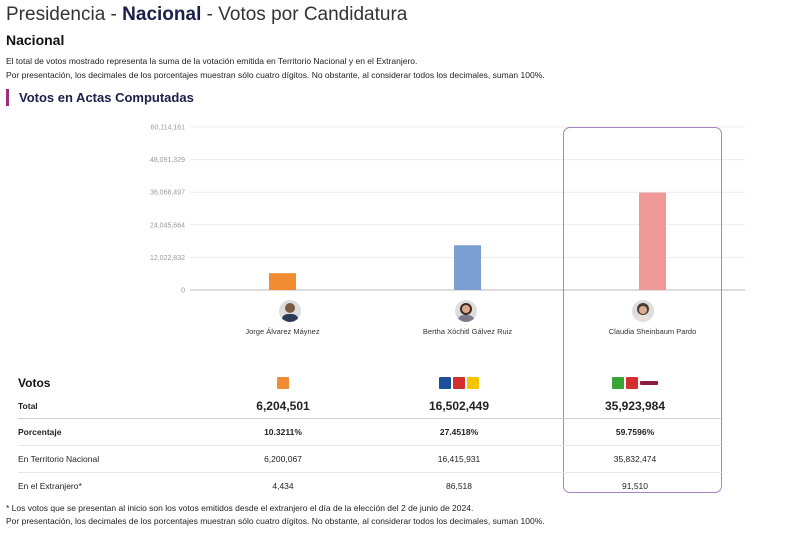 This screenshot has width=800, height=533. What do you see at coordinates (106, 406) in the screenshot?
I see `row-label: Total` at bounding box center [106, 406].